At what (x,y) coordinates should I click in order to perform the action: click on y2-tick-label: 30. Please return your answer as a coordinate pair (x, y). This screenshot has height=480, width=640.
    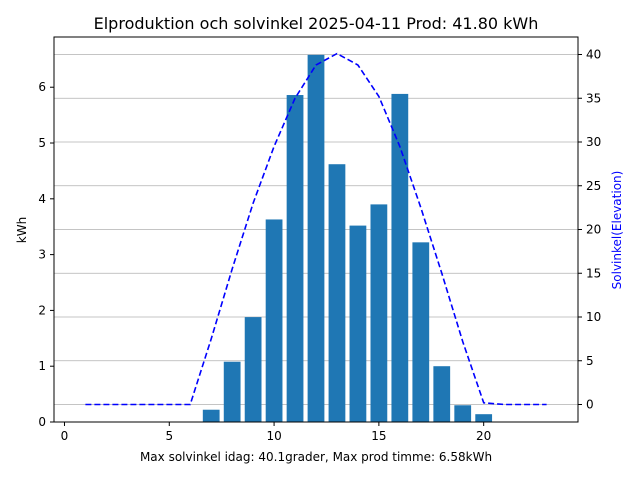
    Looking at the image, I should click on (593, 142).